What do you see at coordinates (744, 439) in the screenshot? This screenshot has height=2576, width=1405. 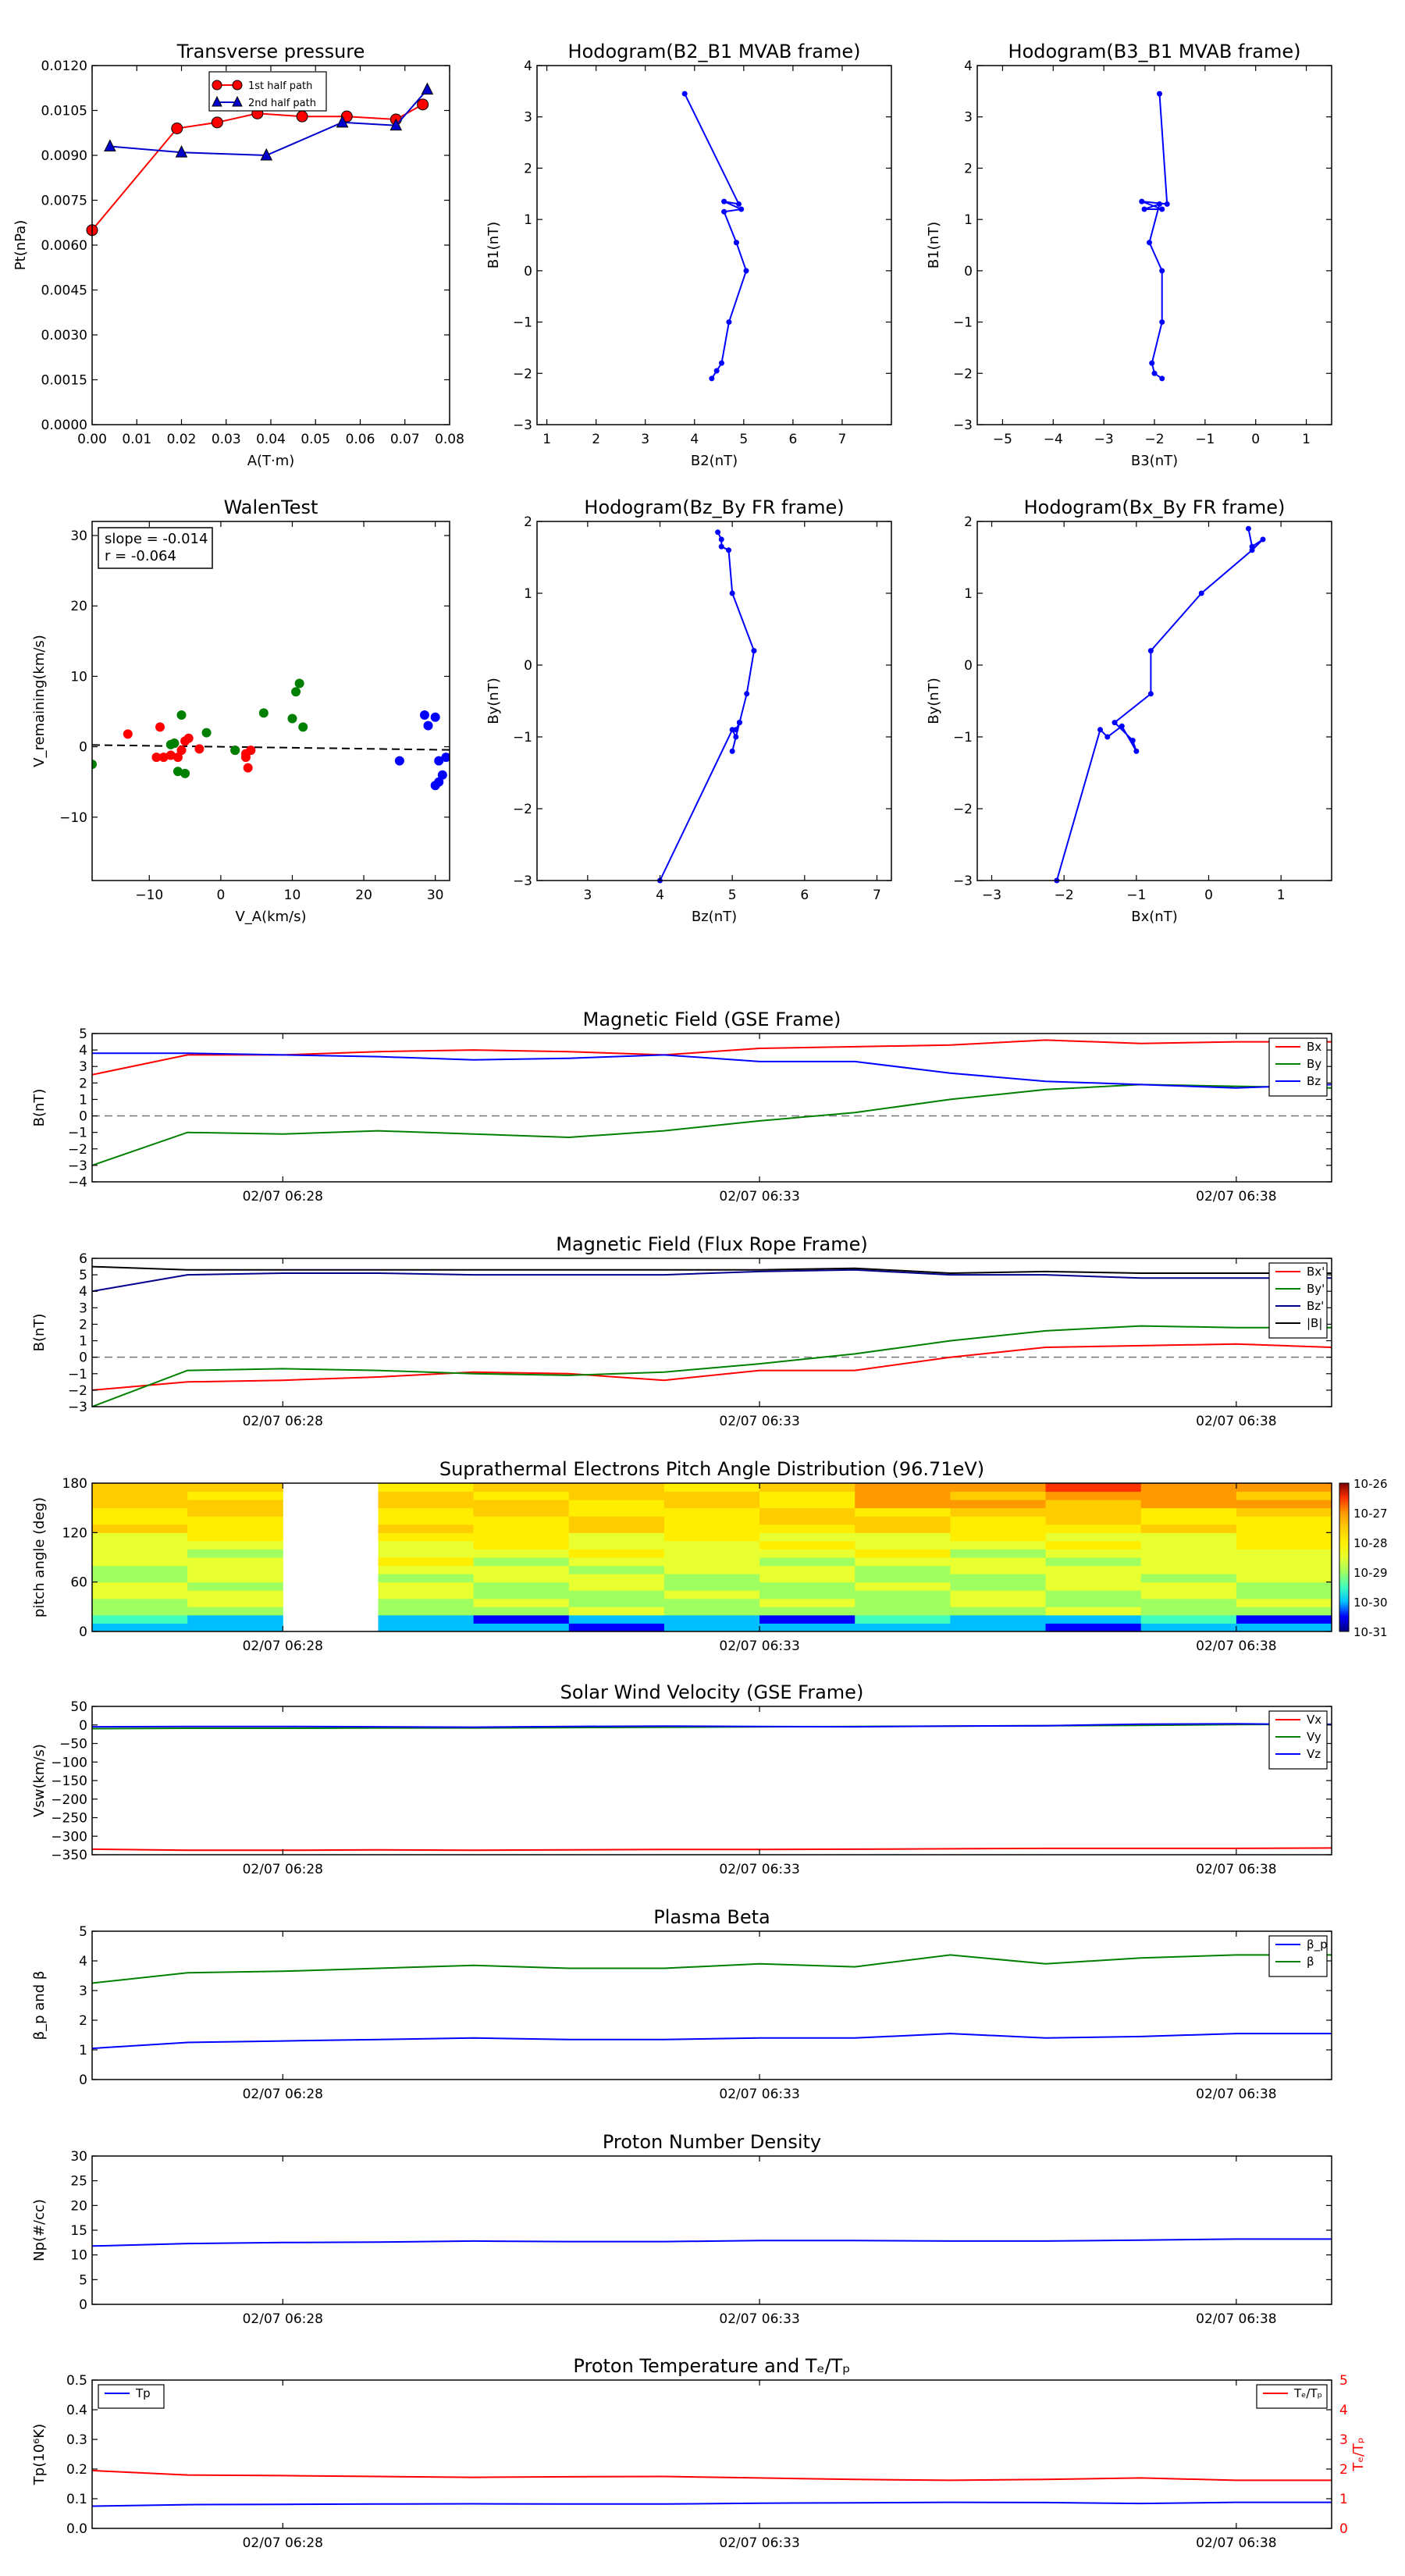 I see `hodogram-b2-b1-xtick-label: 5` at bounding box center [744, 439].